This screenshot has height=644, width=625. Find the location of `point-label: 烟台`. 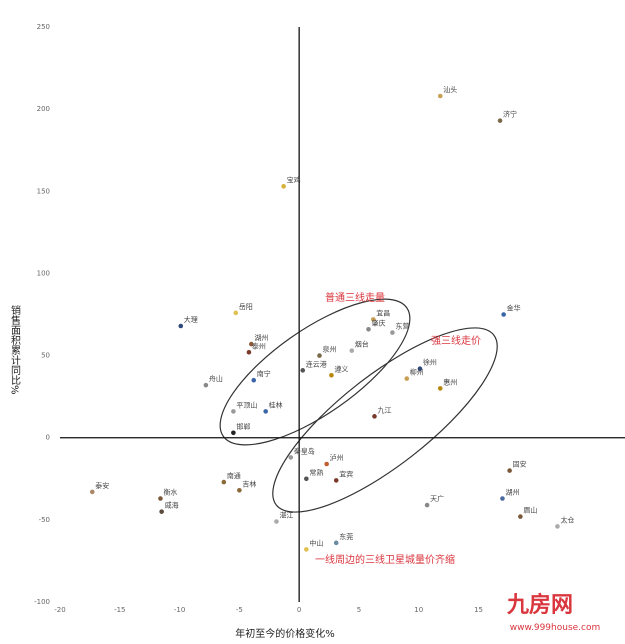

point-label: 烟台 is located at coordinates (362, 344).